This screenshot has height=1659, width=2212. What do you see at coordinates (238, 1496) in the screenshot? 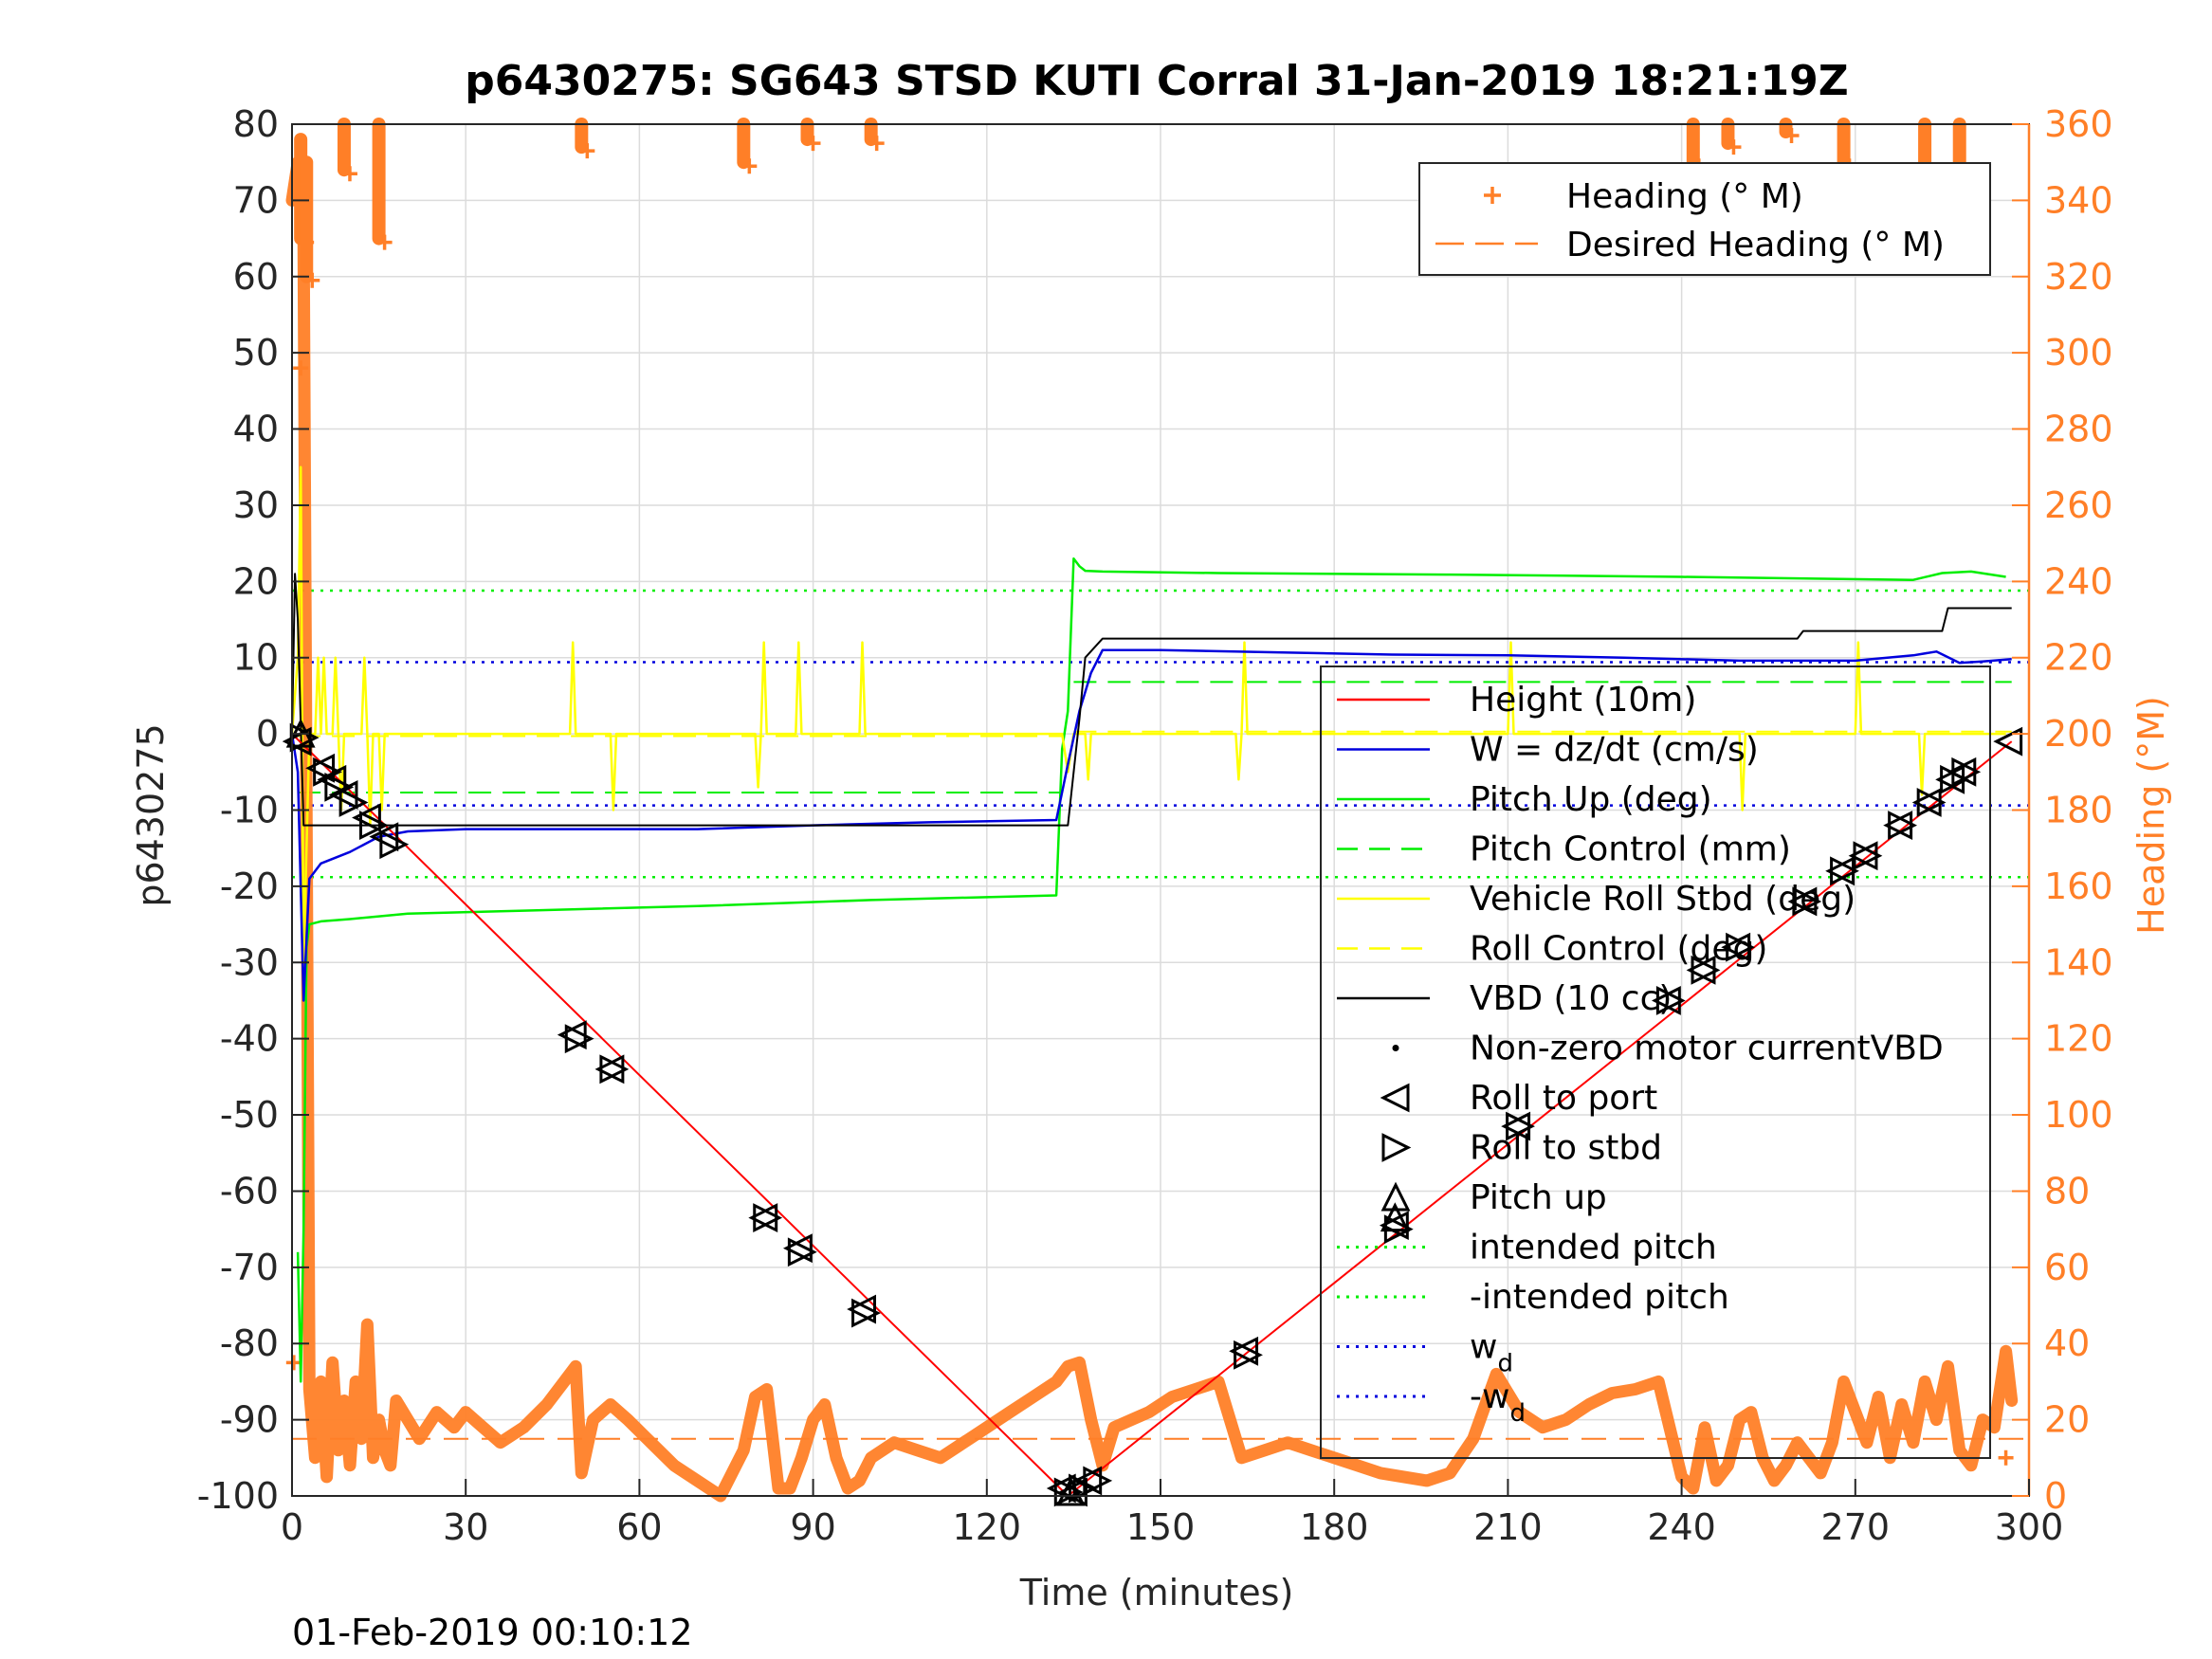
I see `y-tick-label-left: -100` at bounding box center [238, 1496].